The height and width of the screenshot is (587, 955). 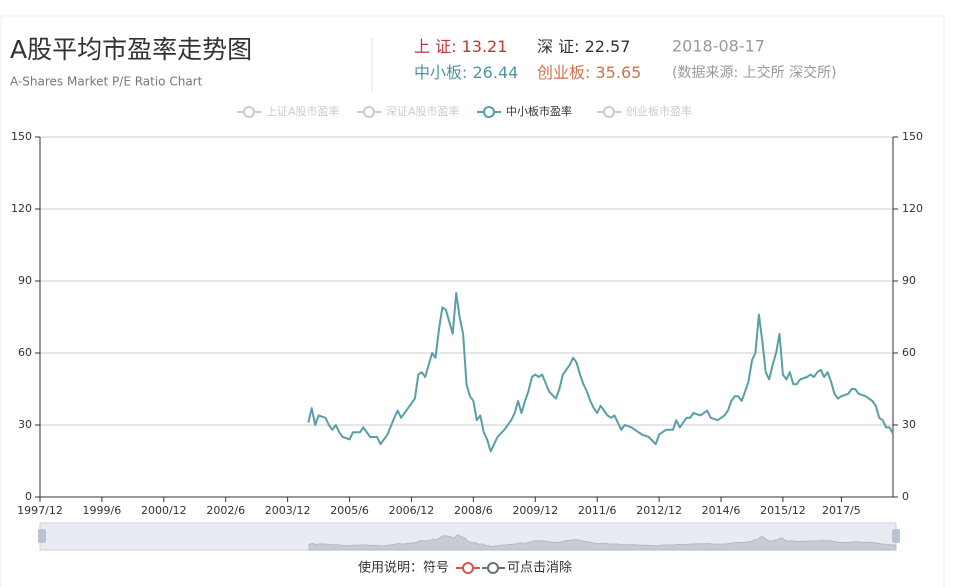 What do you see at coordinates (473, 510) in the screenshot?
I see `x-tick-label: 2008/6` at bounding box center [473, 510].